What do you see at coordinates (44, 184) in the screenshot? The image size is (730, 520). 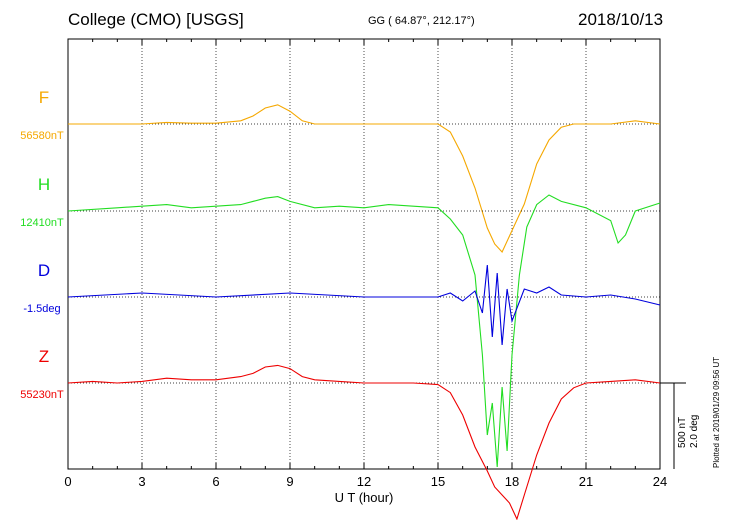 I see `channel-name-h: H` at bounding box center [44, 184].